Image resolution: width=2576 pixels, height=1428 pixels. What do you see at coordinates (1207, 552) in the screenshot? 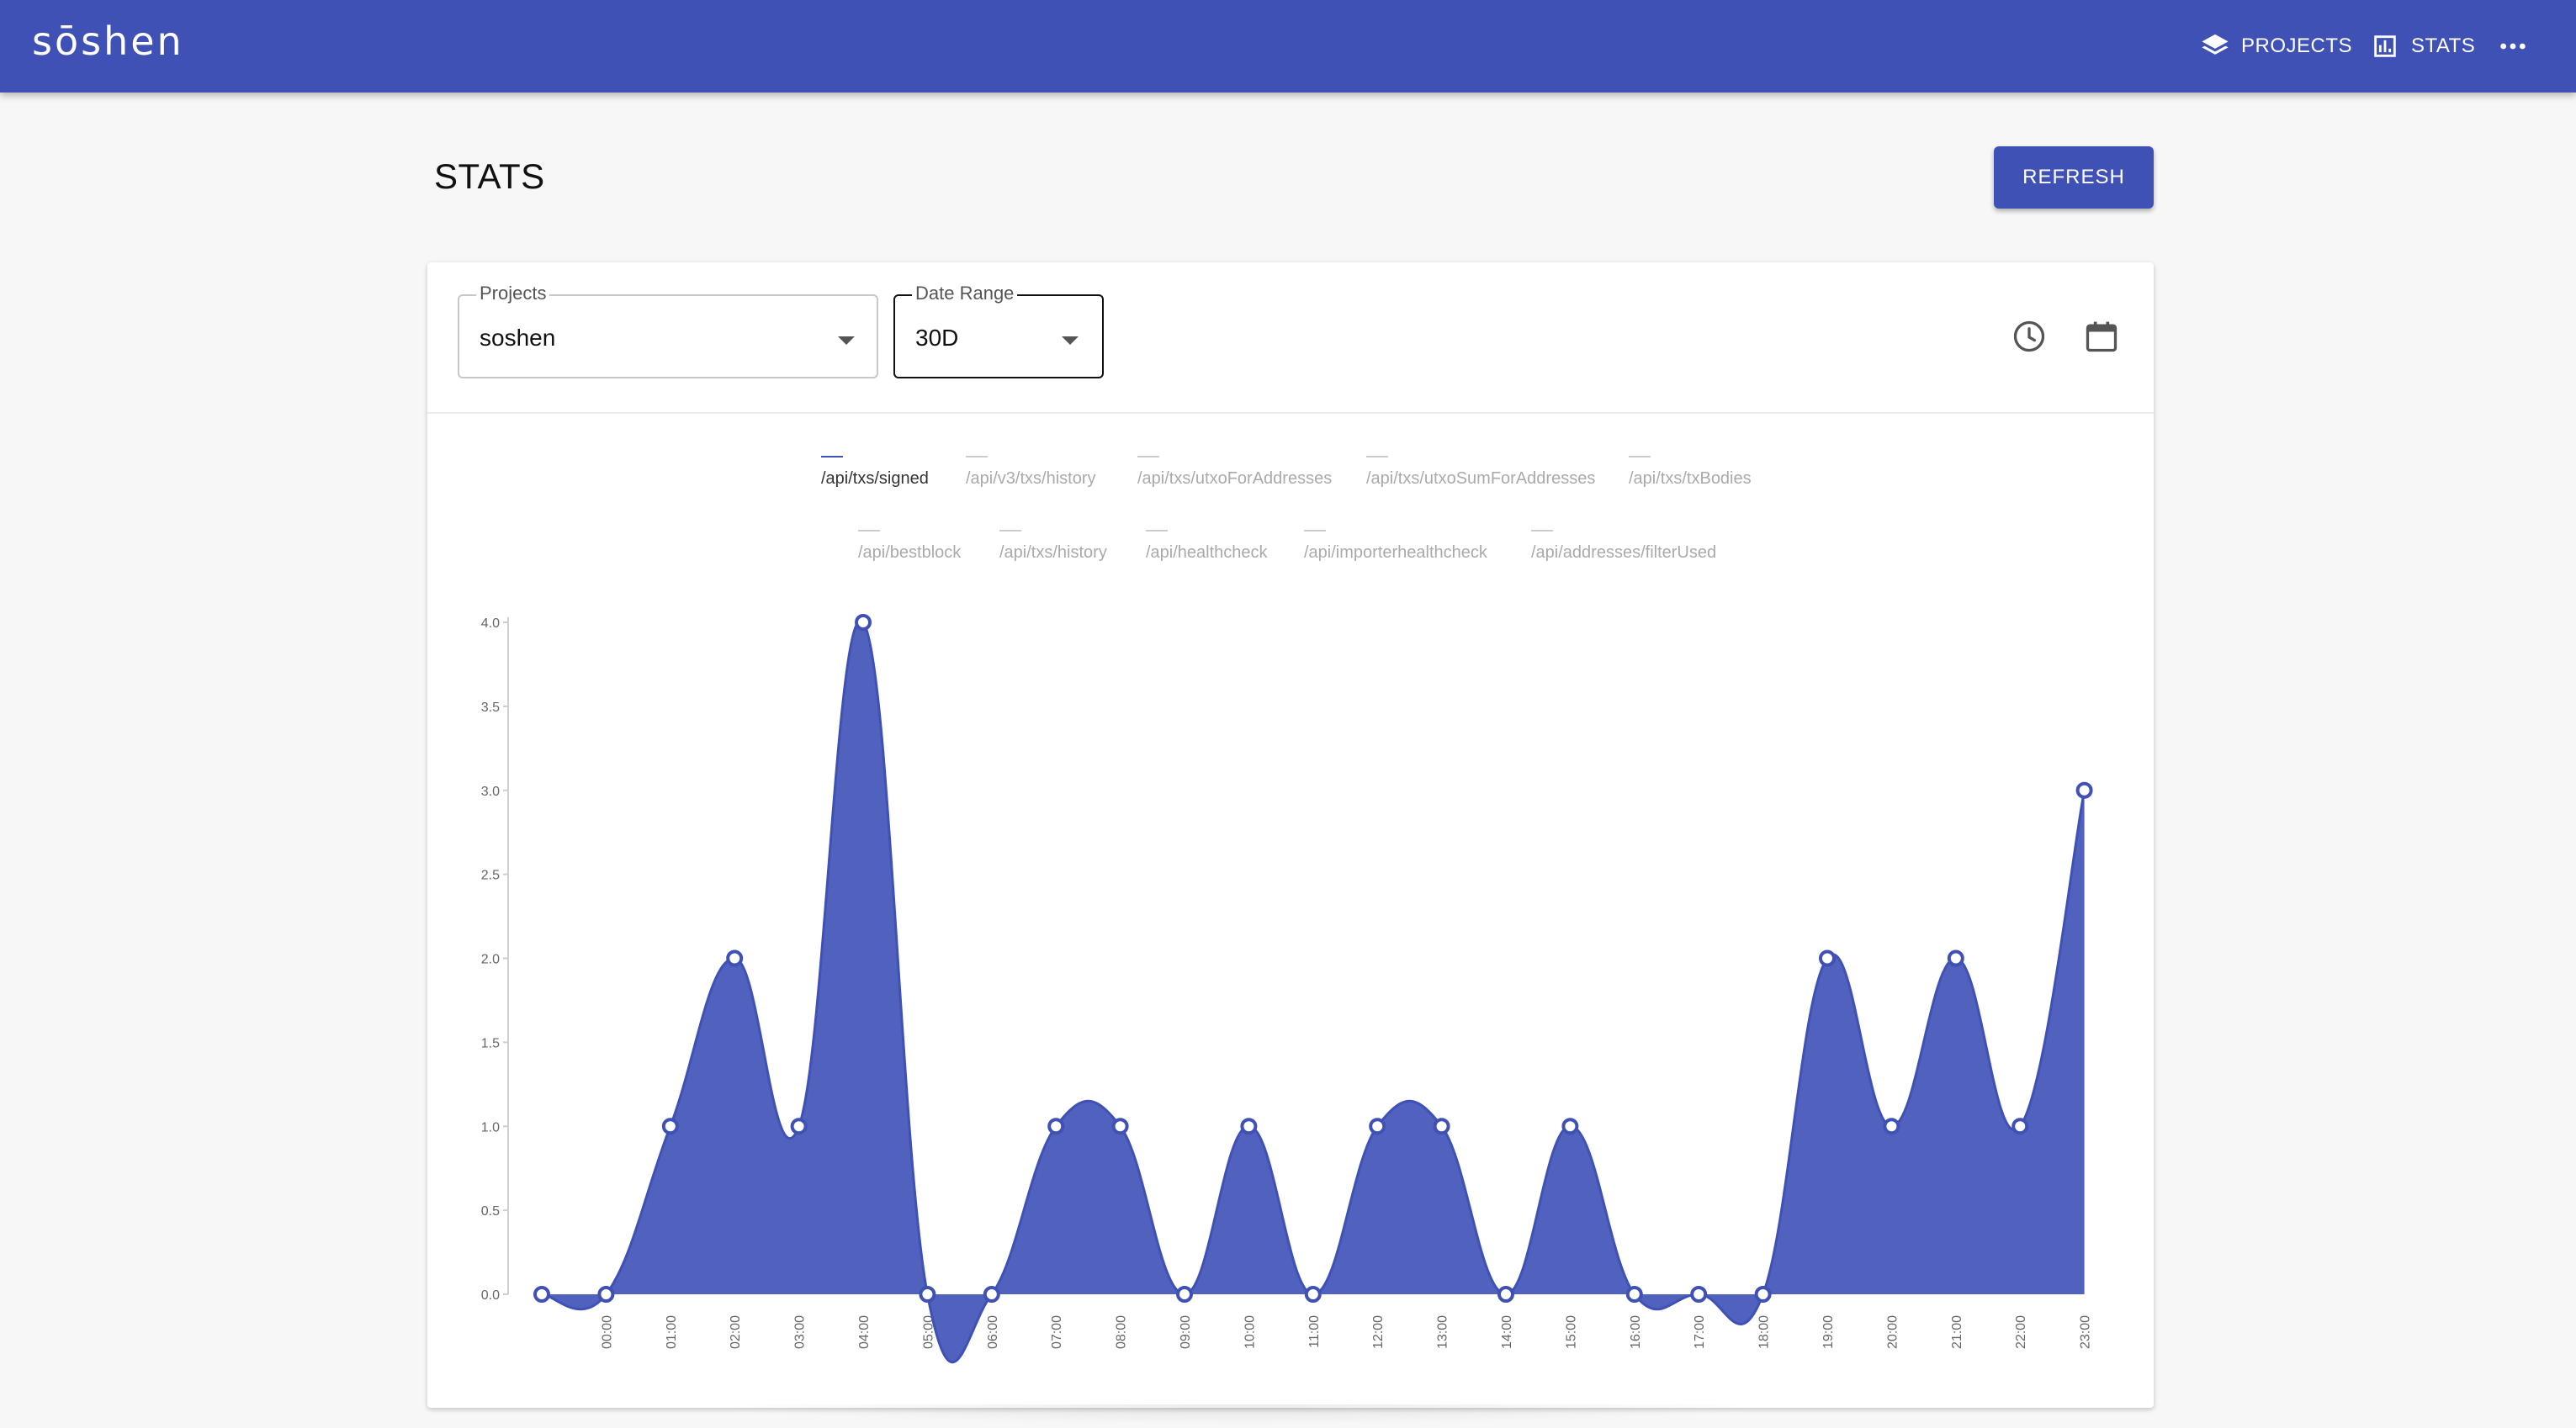
I see `legend-label: /api/healthcheck` at bounding box center [1207, 552].